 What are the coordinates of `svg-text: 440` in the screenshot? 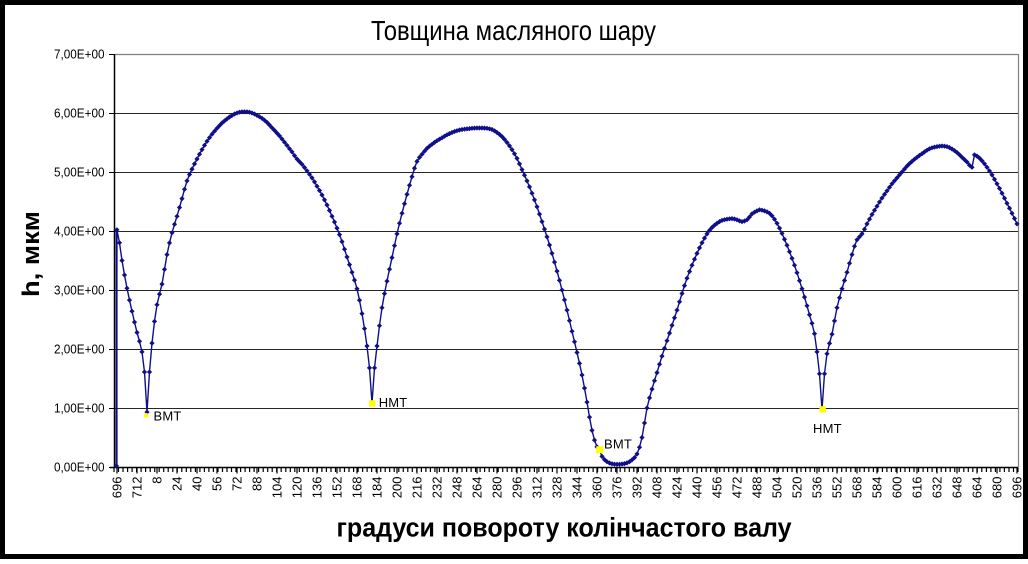 It's located at (697, 488).